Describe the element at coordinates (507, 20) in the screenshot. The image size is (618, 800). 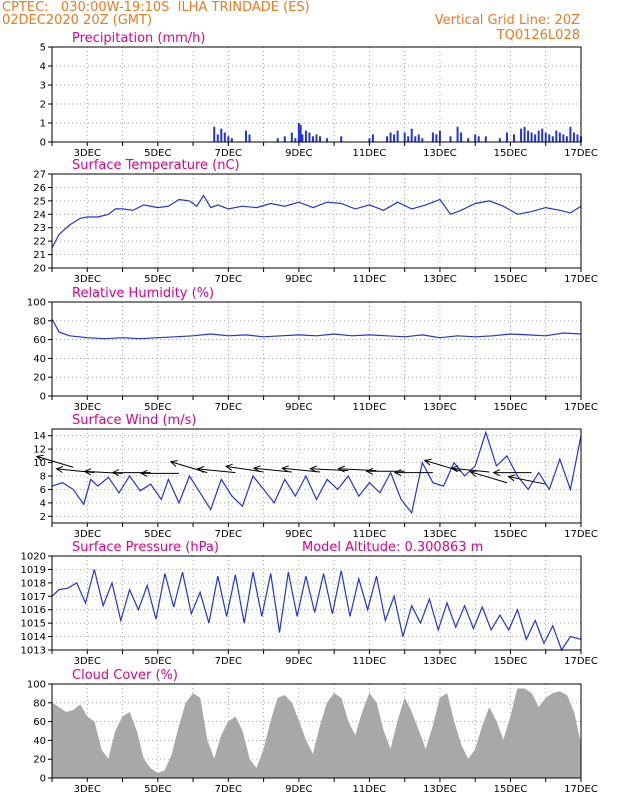
I see `header-line1-right: Vertical Grid Line: 20Z` at that location.